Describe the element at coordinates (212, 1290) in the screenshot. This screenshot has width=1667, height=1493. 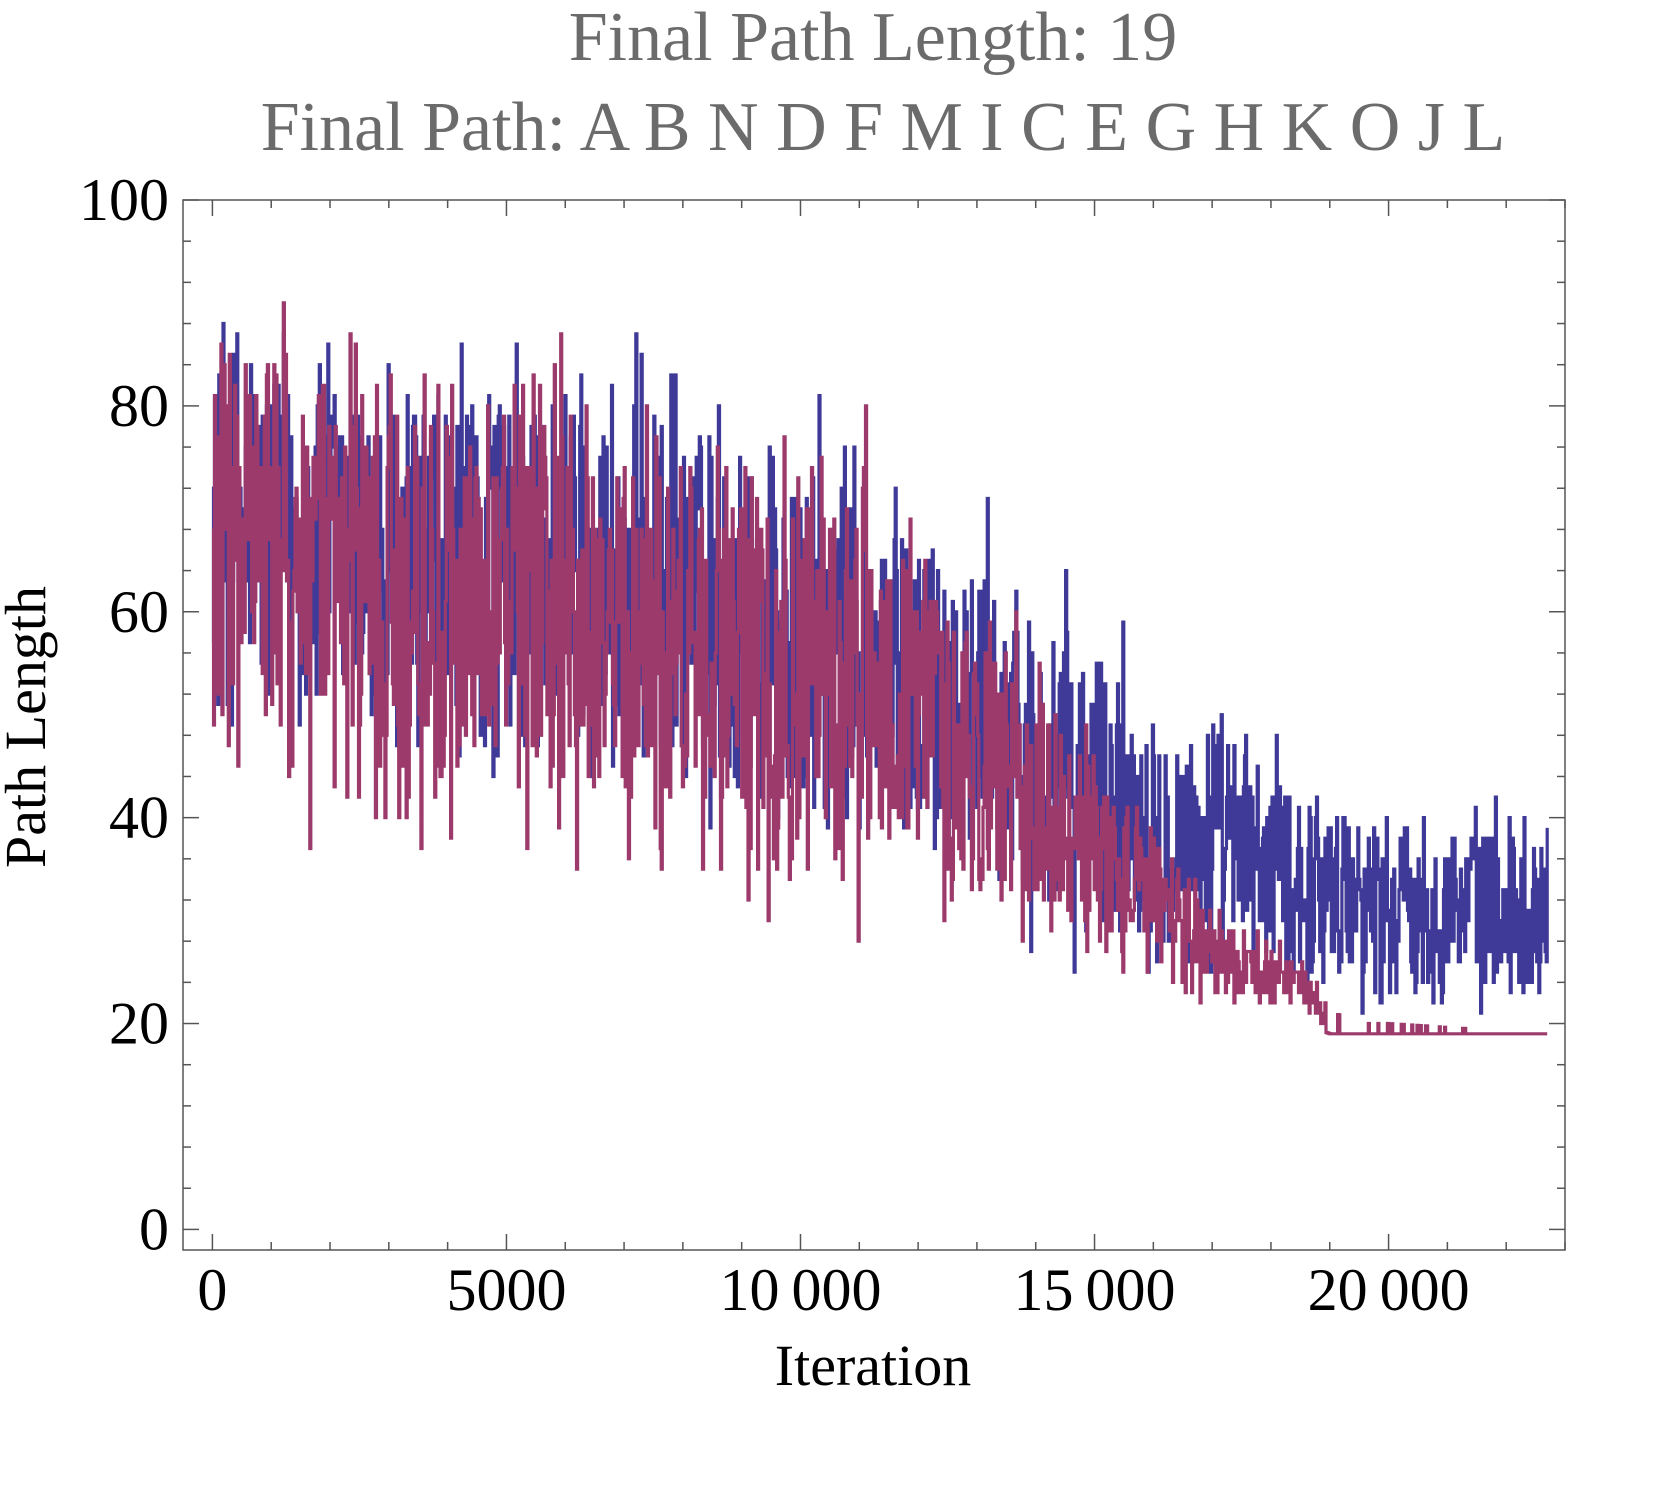
I see `x-tick-label: 0` at that location.